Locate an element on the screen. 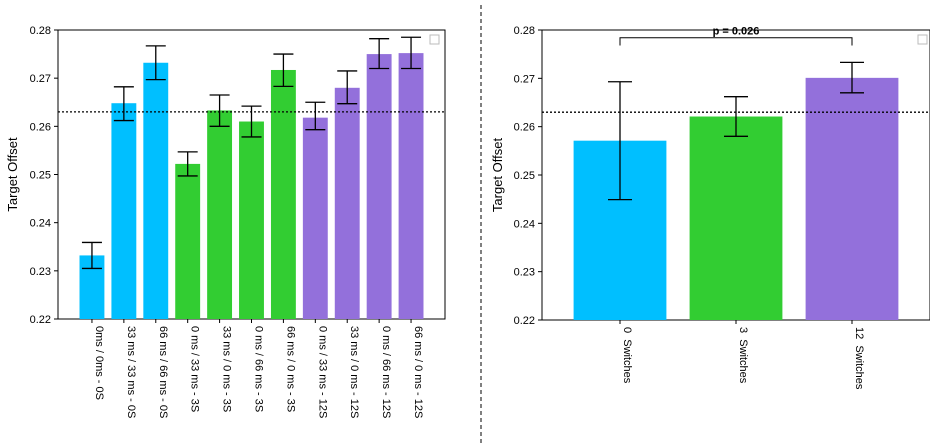 The height and width of the screenshot is (445, 930). significance-annotation: p = 0.026 is located at coordinates (736, 36).